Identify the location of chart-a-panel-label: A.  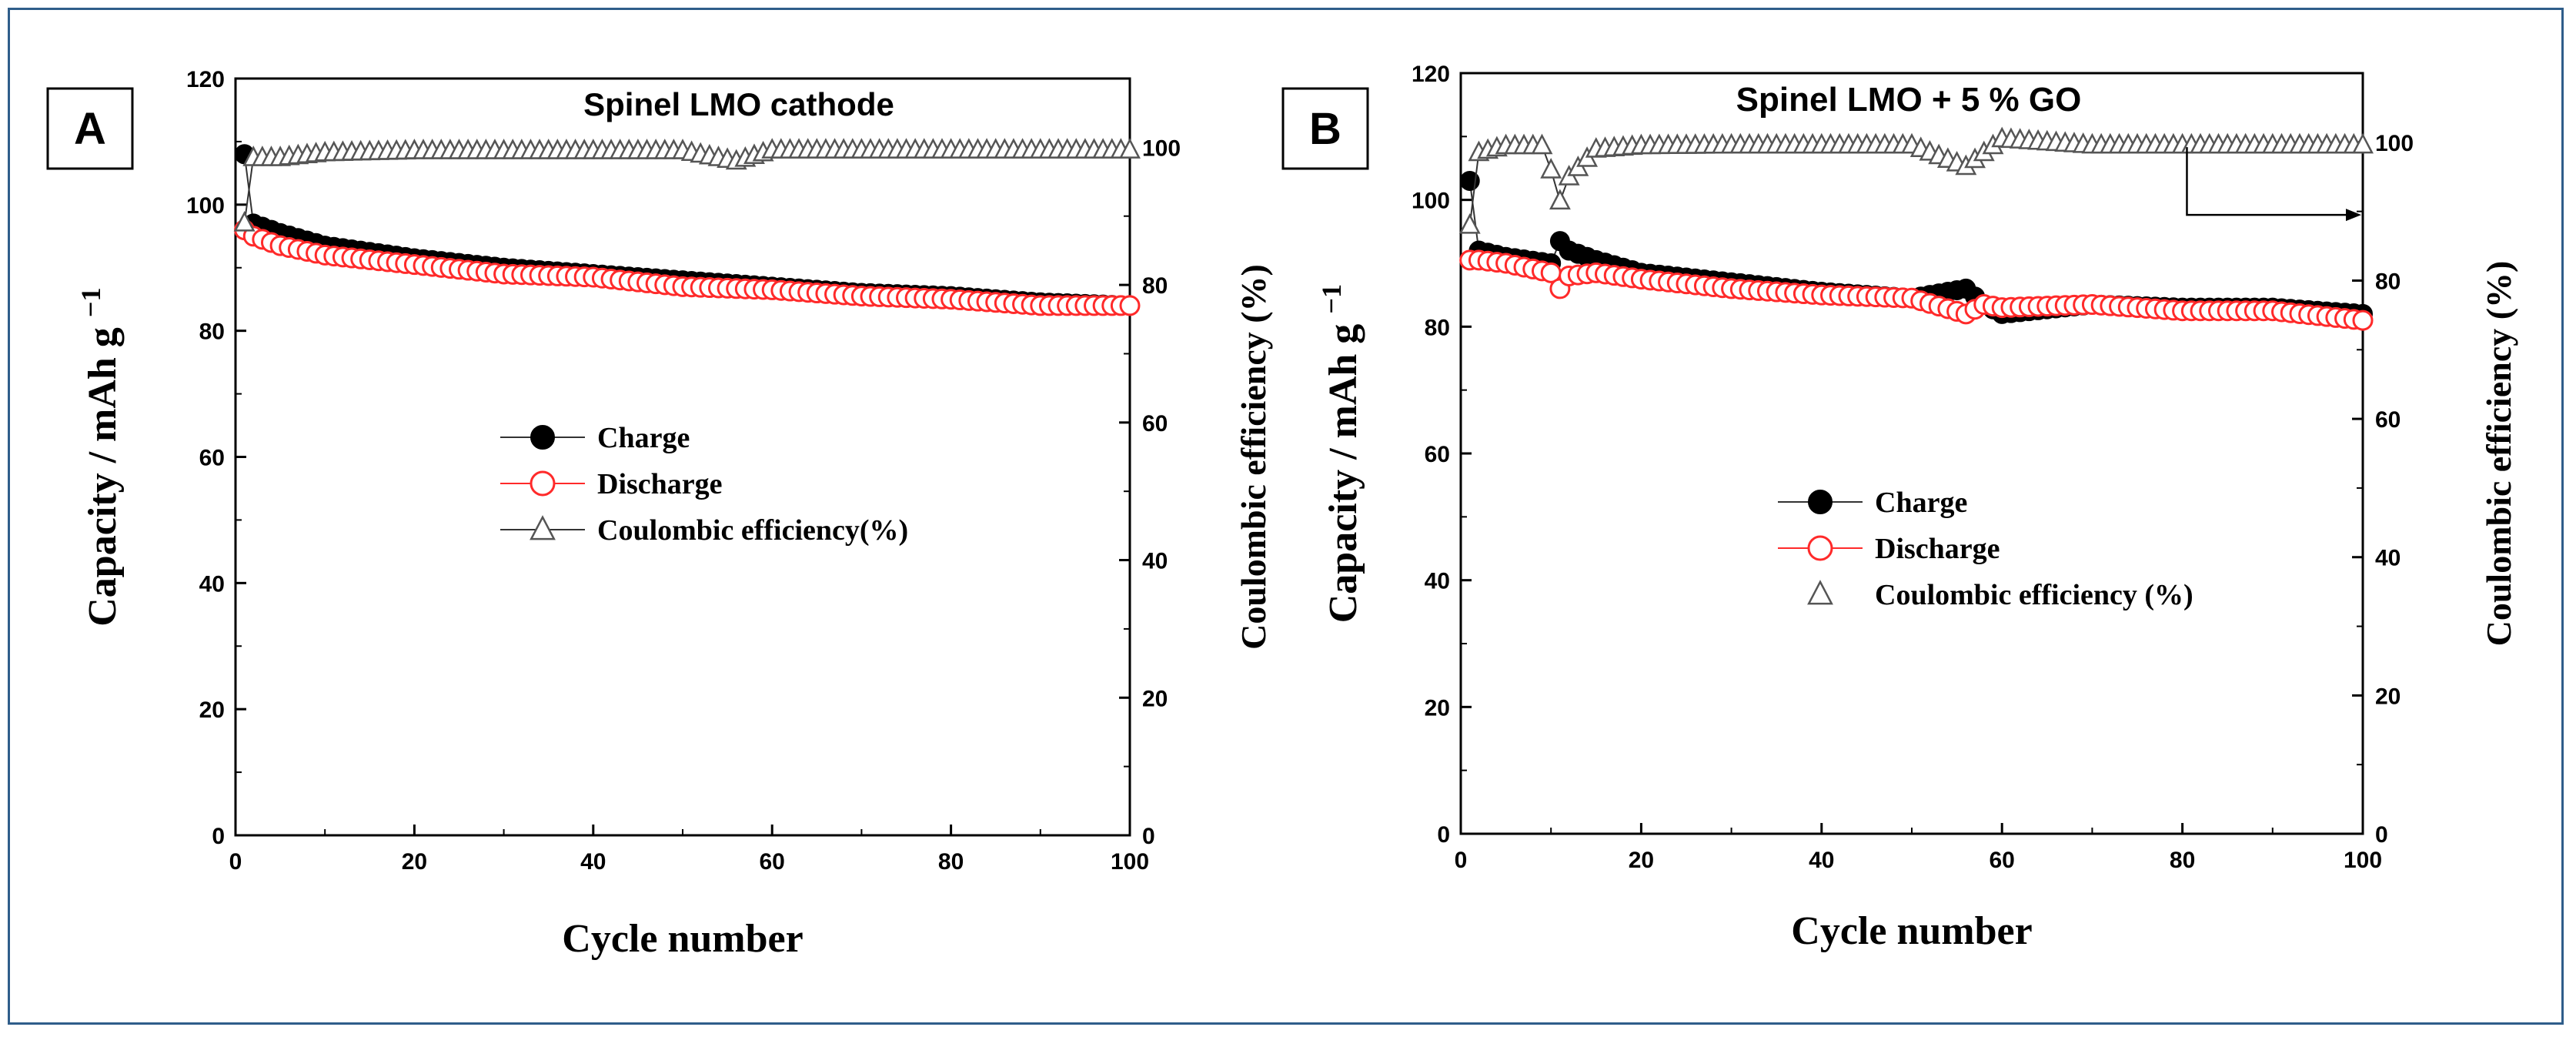
(90, 129).